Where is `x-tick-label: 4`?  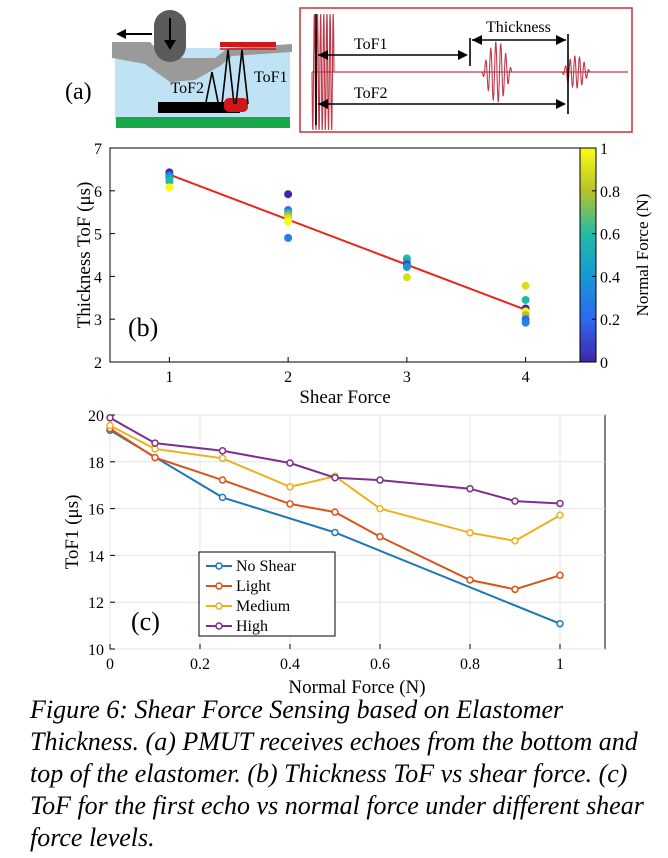
x-tick-label: 4 is located at coordinates (526, 377).